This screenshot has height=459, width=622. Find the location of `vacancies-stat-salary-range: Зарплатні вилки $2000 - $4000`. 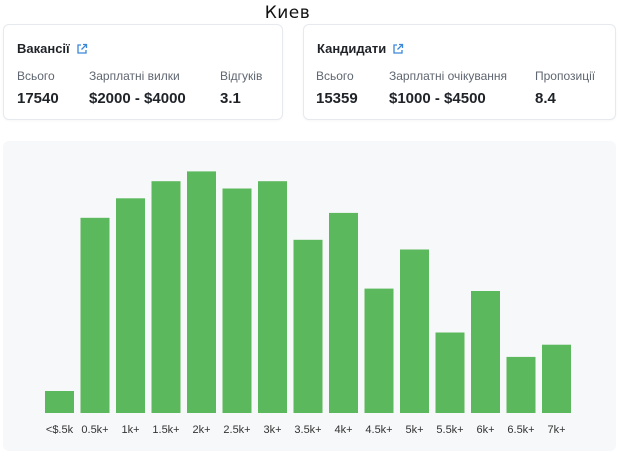

vacancies-stat-salary-range: Зарплатні вилки $2000 - $4000 is located at coordinates (137, 88).